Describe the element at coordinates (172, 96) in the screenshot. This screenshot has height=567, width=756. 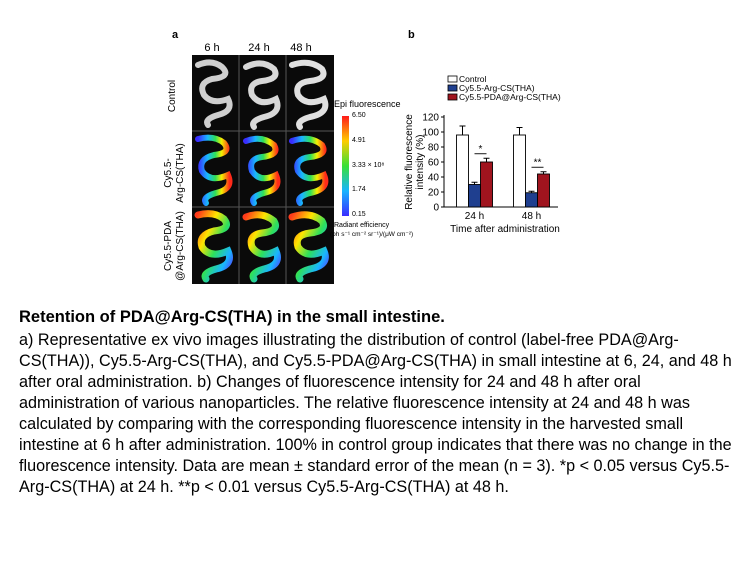
I see `row-label-control: Control` at that location.